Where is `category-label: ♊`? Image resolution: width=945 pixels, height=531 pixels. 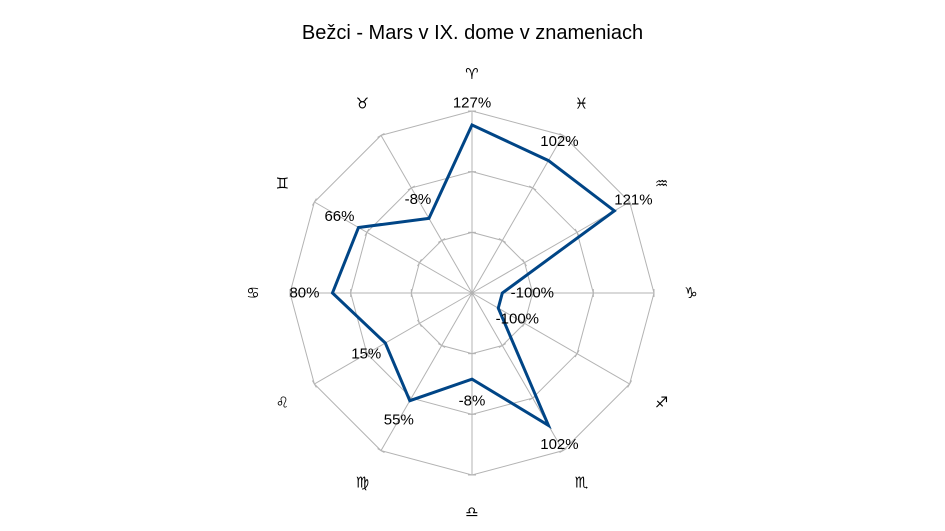
category-label: ♊ is located at coordinates (282, 184).